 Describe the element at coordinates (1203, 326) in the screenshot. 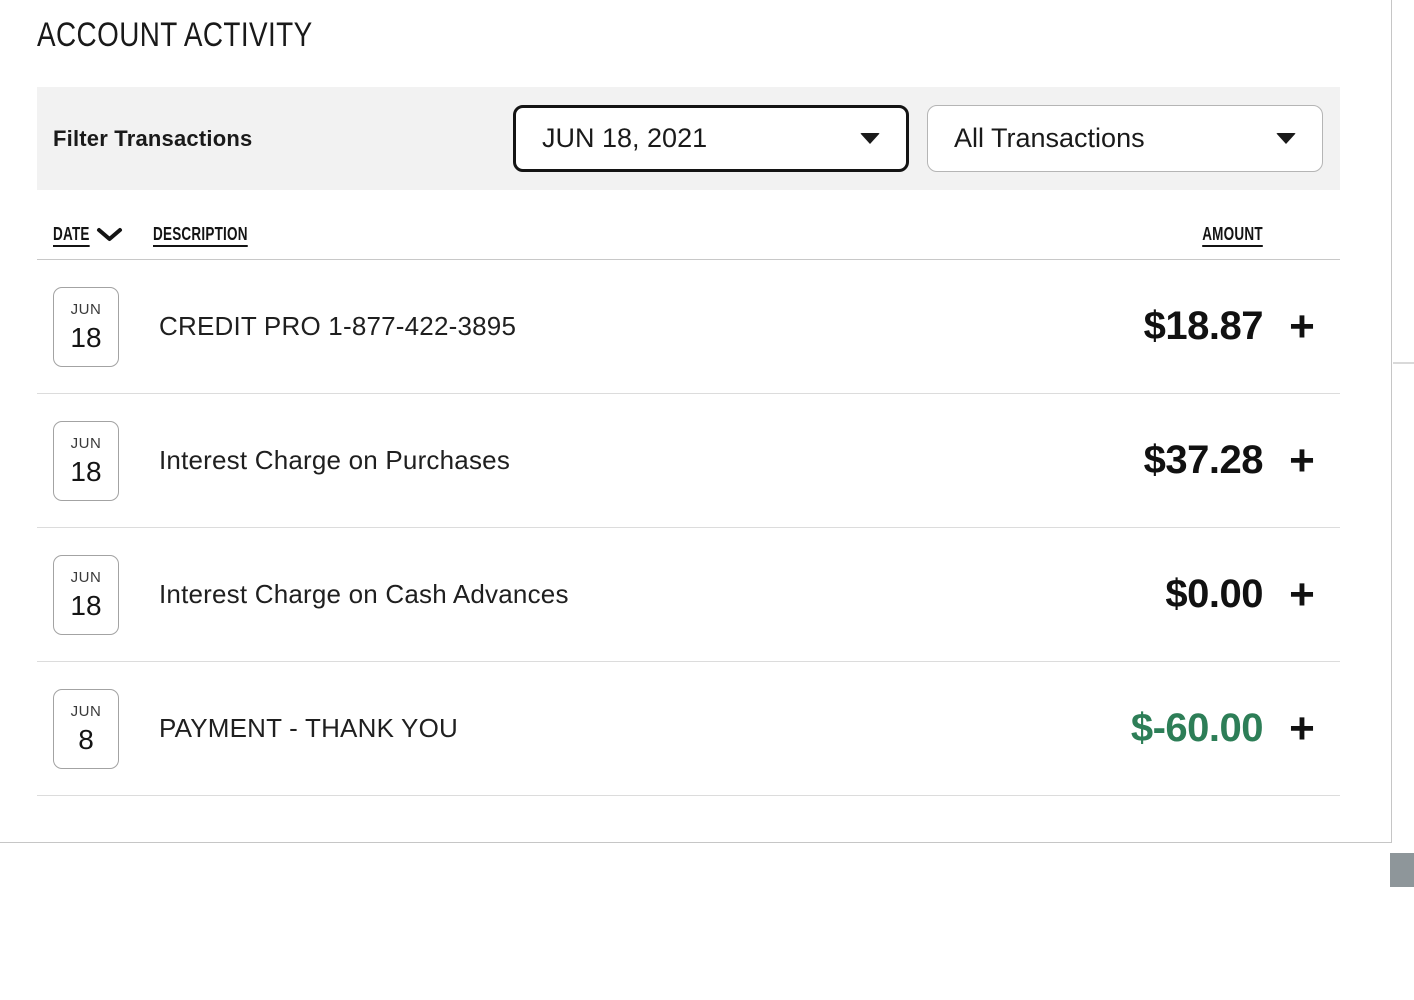

I see `transaction-amount: $18.87` at that location.